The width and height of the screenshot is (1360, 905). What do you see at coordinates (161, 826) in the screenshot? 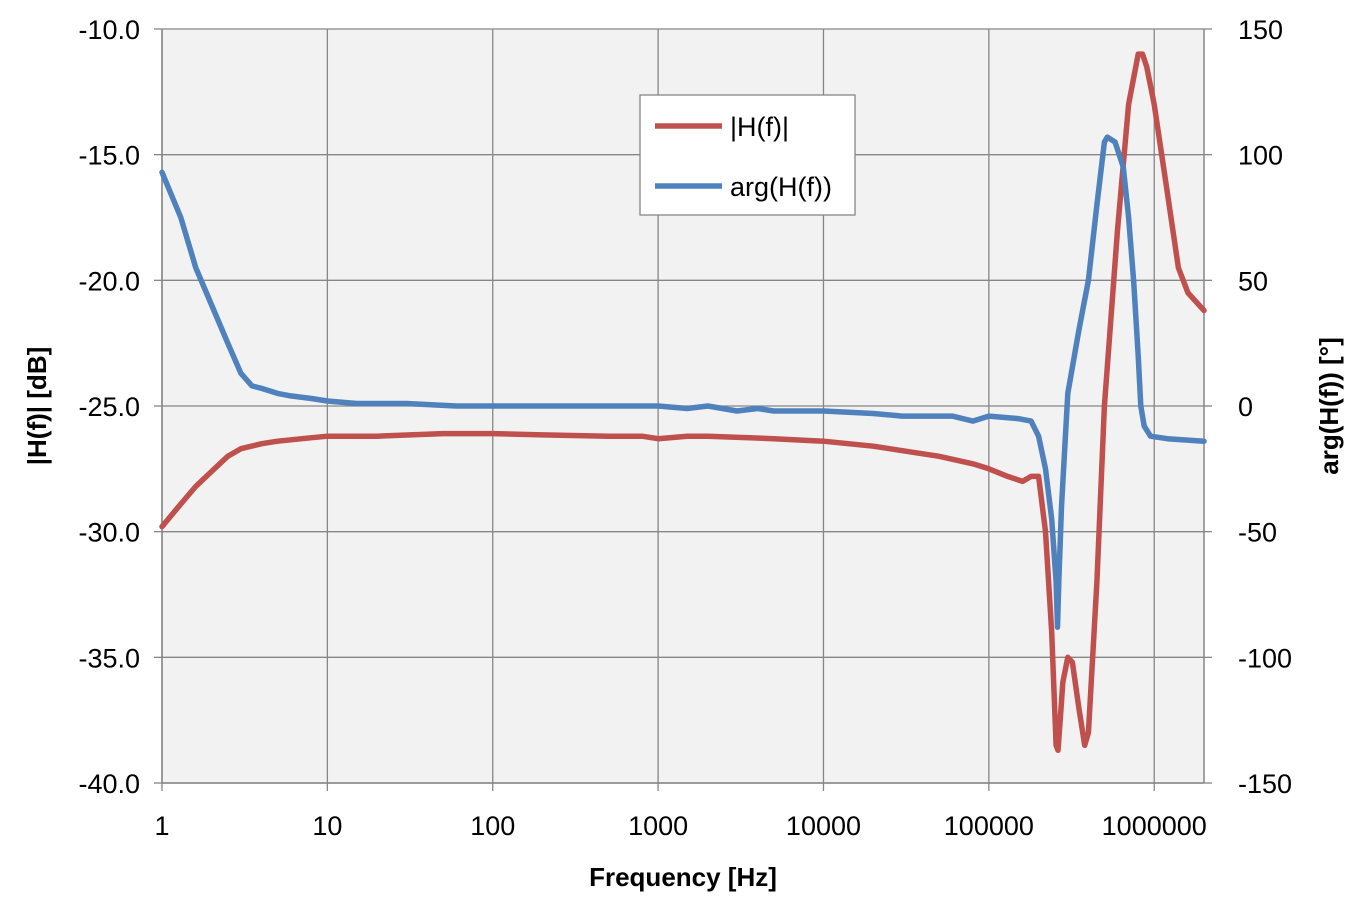
I see `x-tick-label: 1` at bounding box center [161, 826].